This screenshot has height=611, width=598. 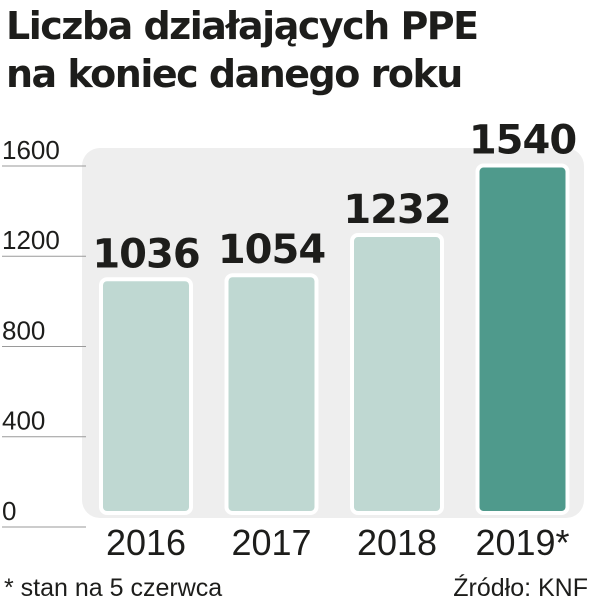 What do you see at coordinates (113, 588) in the screenshot?
I see `footnote: * stan na 5 czerwca` at bounding box center [113, 588].